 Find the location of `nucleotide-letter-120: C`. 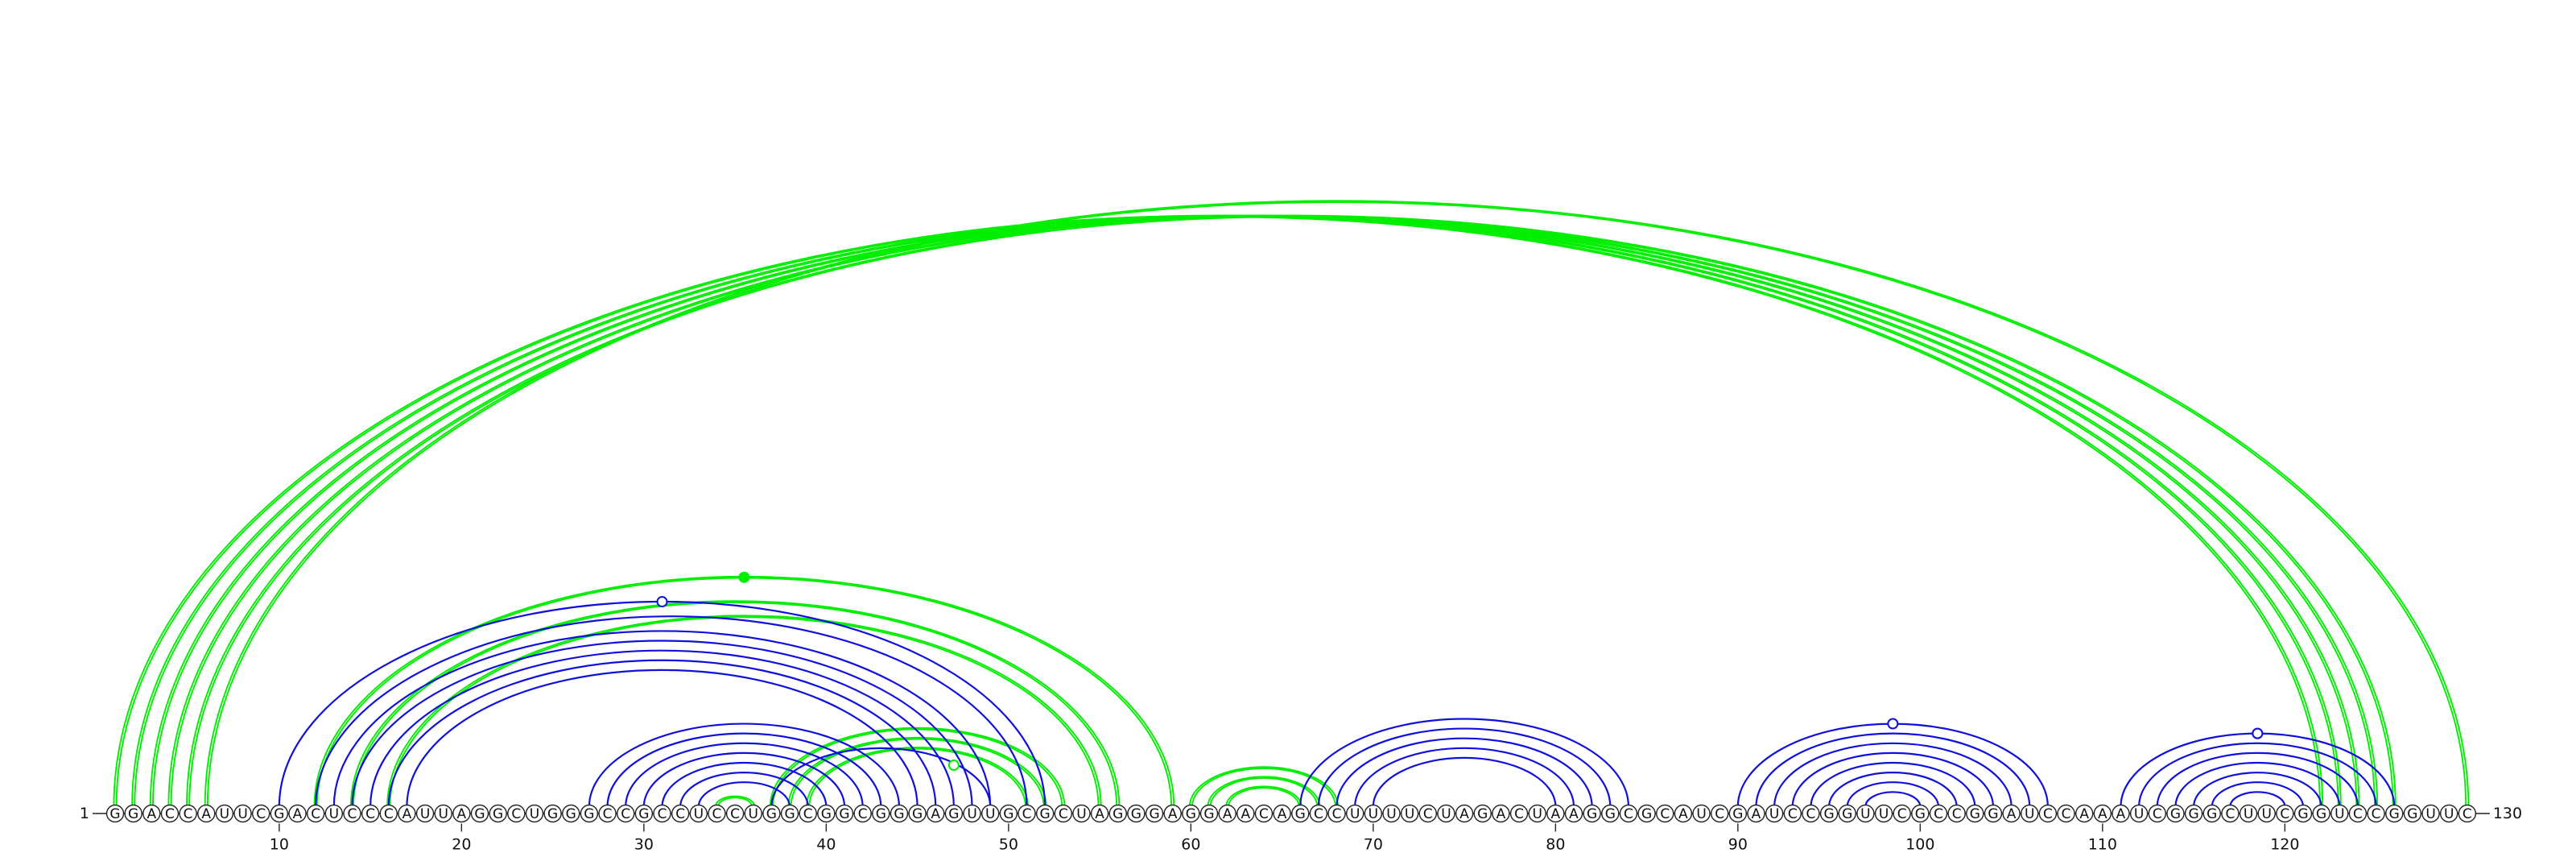

nucleotide-letter-120: C is located at coordinates (2284, 814).